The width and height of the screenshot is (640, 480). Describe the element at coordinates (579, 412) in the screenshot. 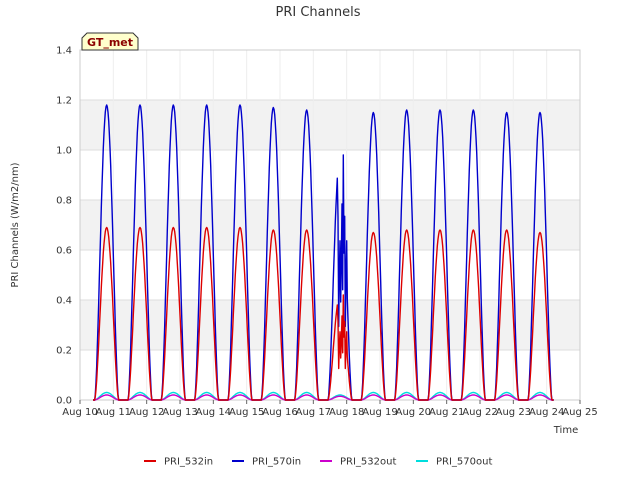

I see `x-tick-label: Aug 25` at that location.